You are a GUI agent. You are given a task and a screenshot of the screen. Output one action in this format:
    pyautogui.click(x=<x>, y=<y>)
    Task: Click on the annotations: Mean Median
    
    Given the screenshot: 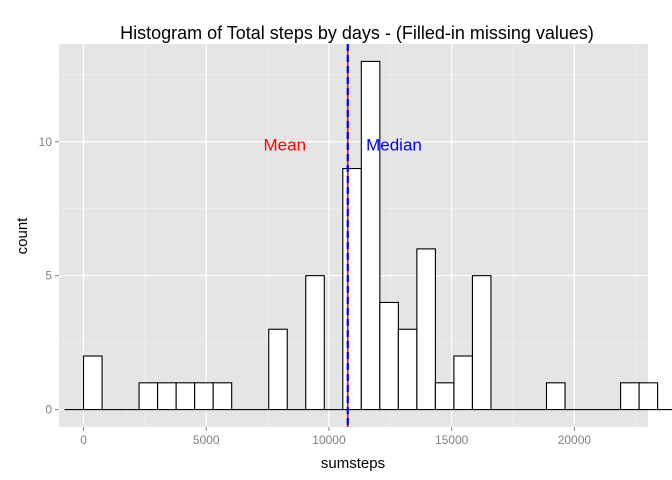 What is the action you would take?
    pyautogui.click(x=343, y=144)
    